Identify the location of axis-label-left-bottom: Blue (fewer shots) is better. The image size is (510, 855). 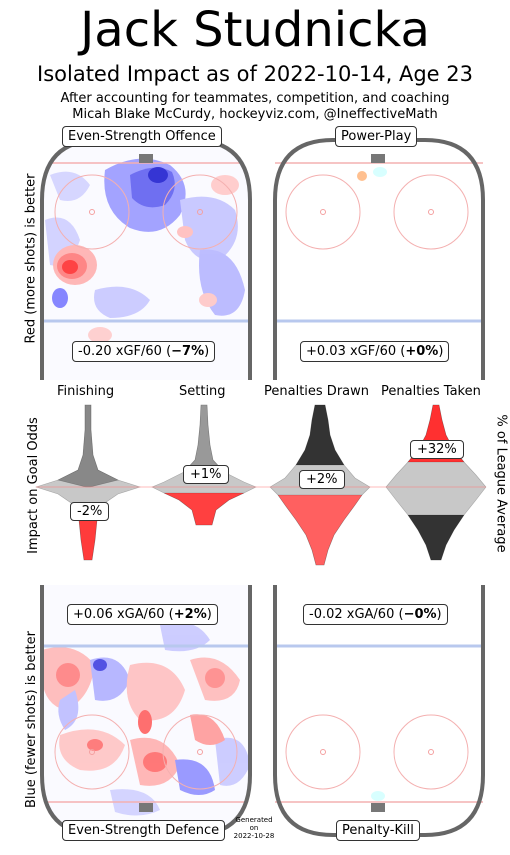
(31, 719).